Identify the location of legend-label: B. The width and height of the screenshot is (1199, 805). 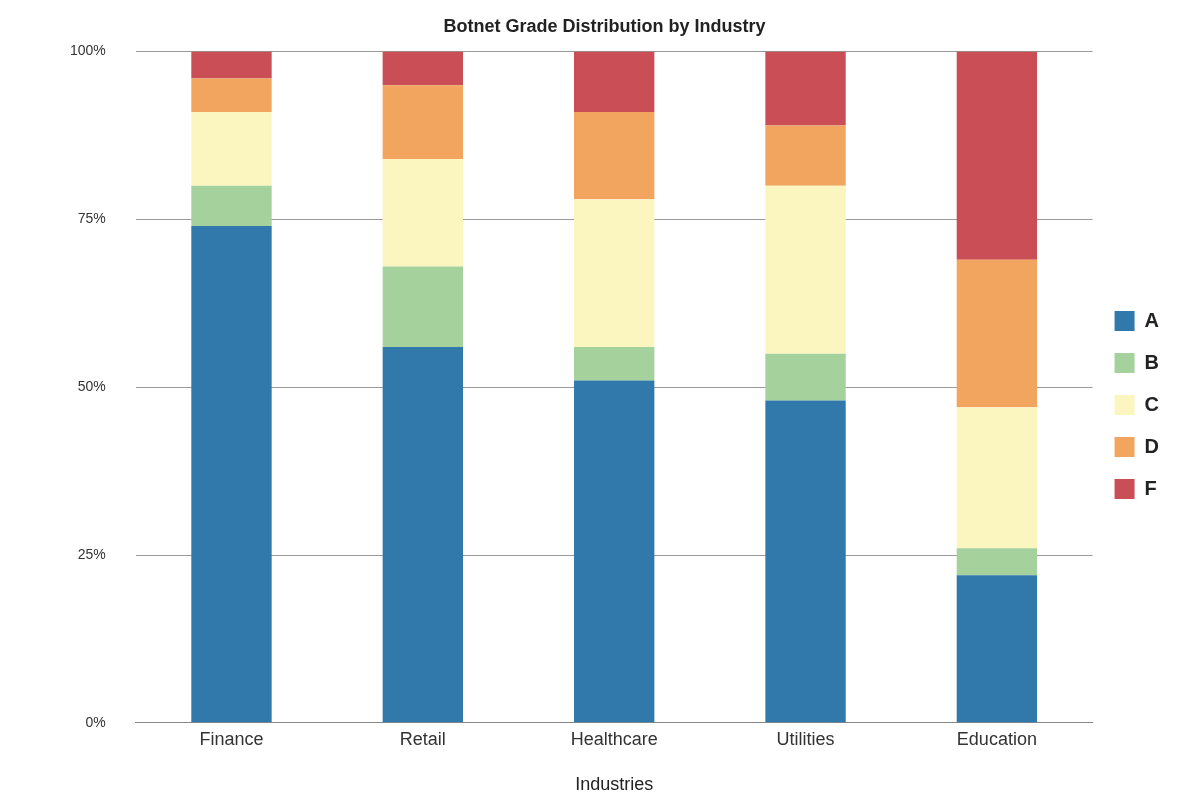
(1152, 361).